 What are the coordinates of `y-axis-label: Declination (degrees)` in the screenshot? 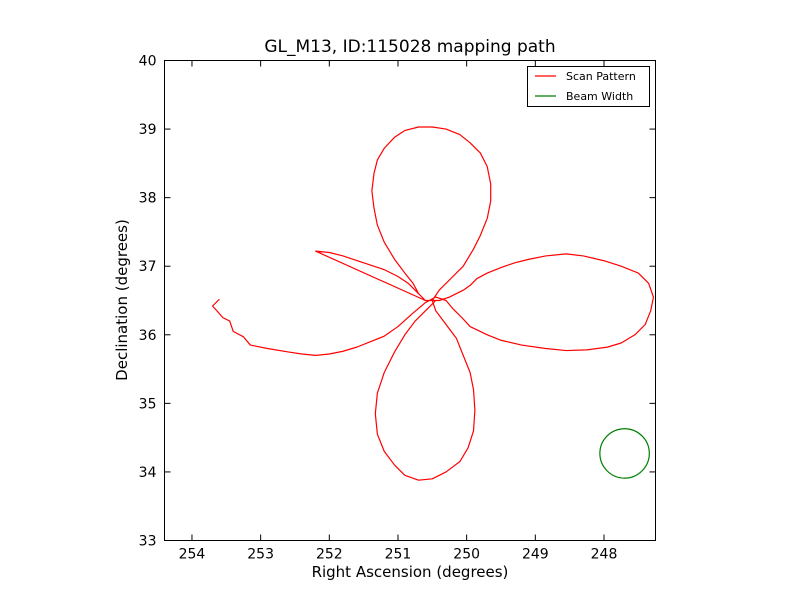 It's located at (122, 300).